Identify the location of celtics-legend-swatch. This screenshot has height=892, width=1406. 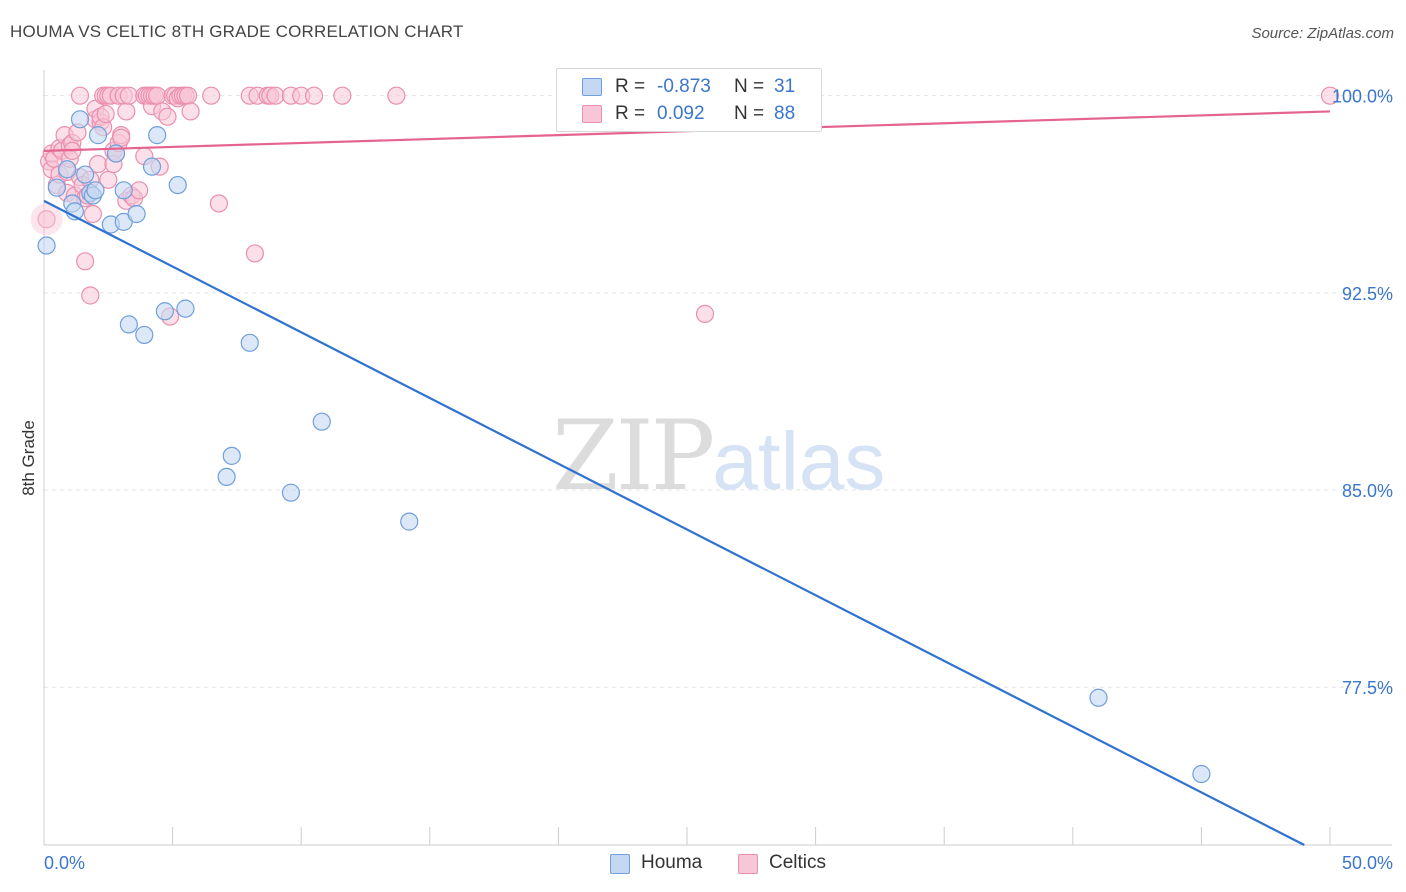
(748, 864).